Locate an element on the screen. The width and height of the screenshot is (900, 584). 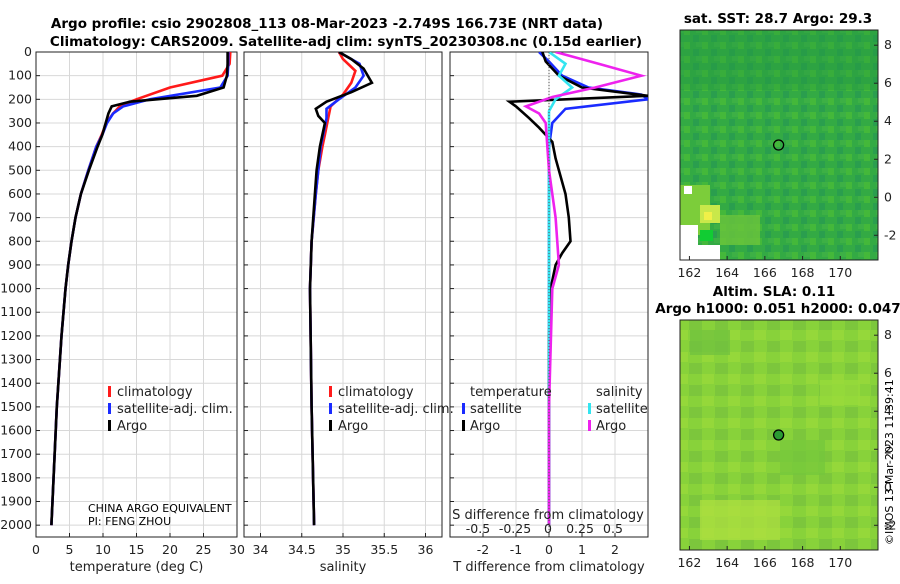
legend-label: climatology is located at coordinates (155, 392).